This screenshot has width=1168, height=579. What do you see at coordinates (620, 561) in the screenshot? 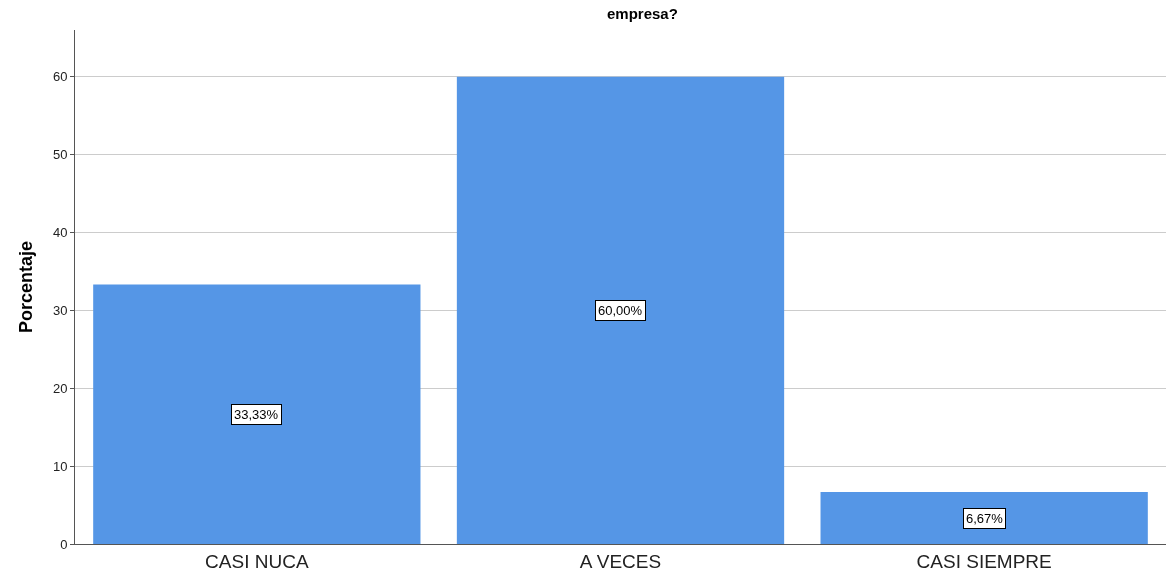
I see `x-tick-label: A VECES` at bounding box center [620, 561].